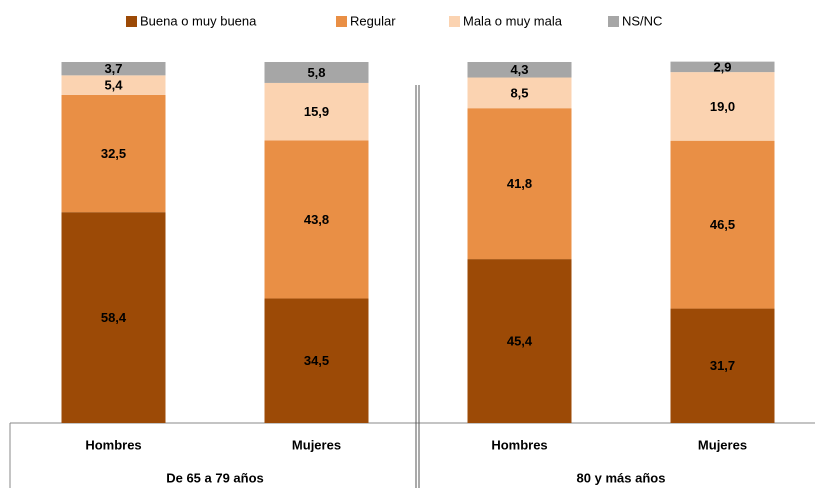  I want to click on group-label: 80 y más años, so click(621, 477).